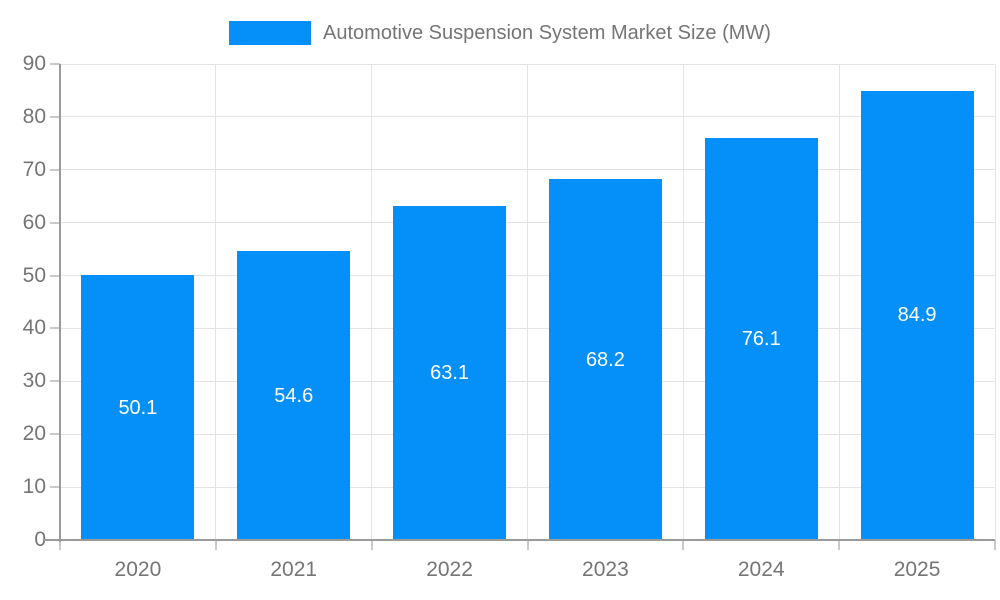  Describe the element at coordinates (519, 540) in the screenshot. I see `x-axis-line` at that location.